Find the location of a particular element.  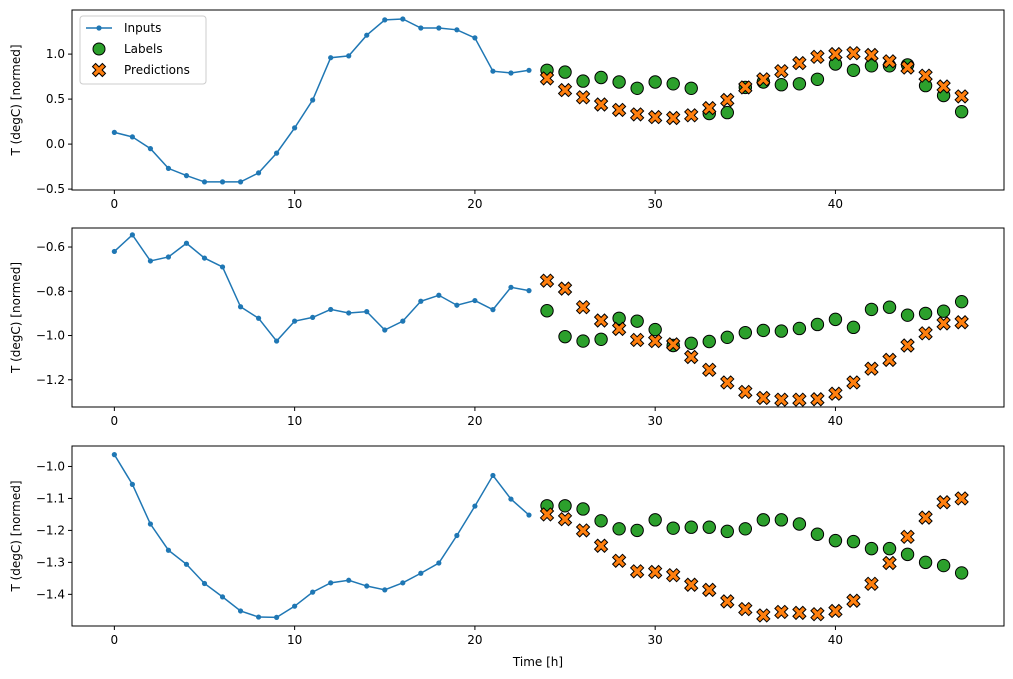

y-tick-label: 0.5 is located at coordinates (55, 99).